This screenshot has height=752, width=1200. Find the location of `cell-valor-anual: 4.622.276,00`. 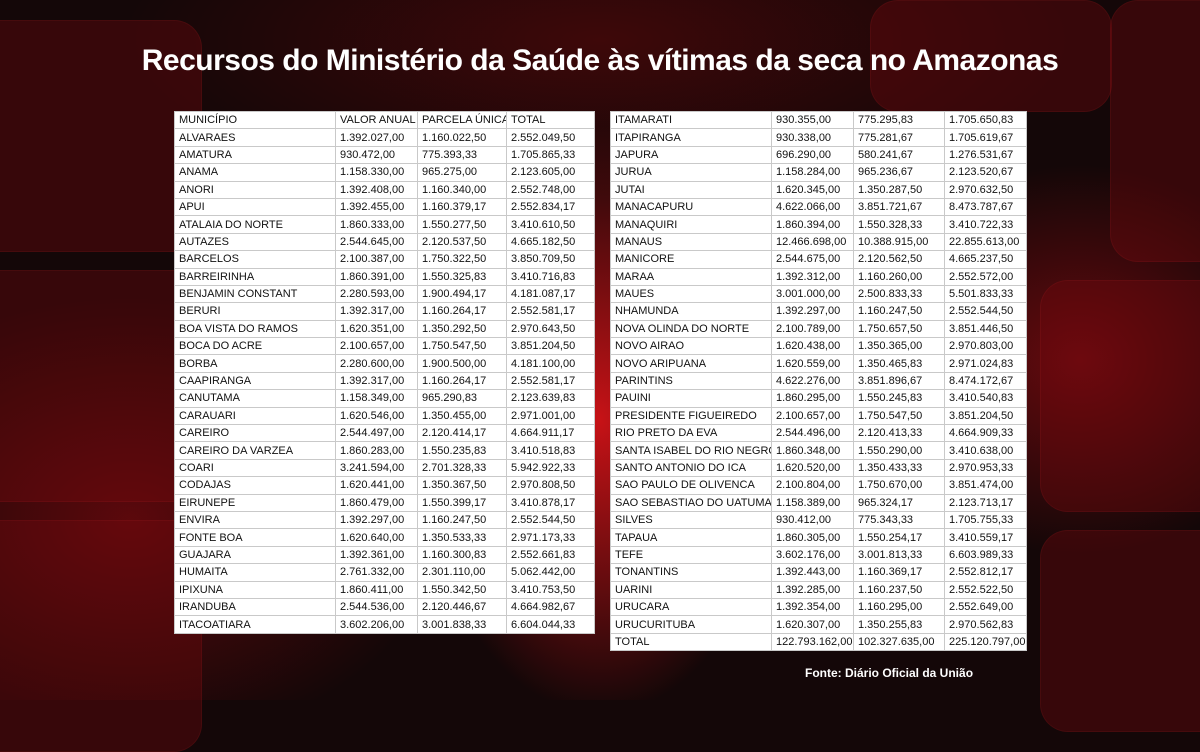

cell-valor-anual: 4.622.276,00 is located at coordinates (812, 381).